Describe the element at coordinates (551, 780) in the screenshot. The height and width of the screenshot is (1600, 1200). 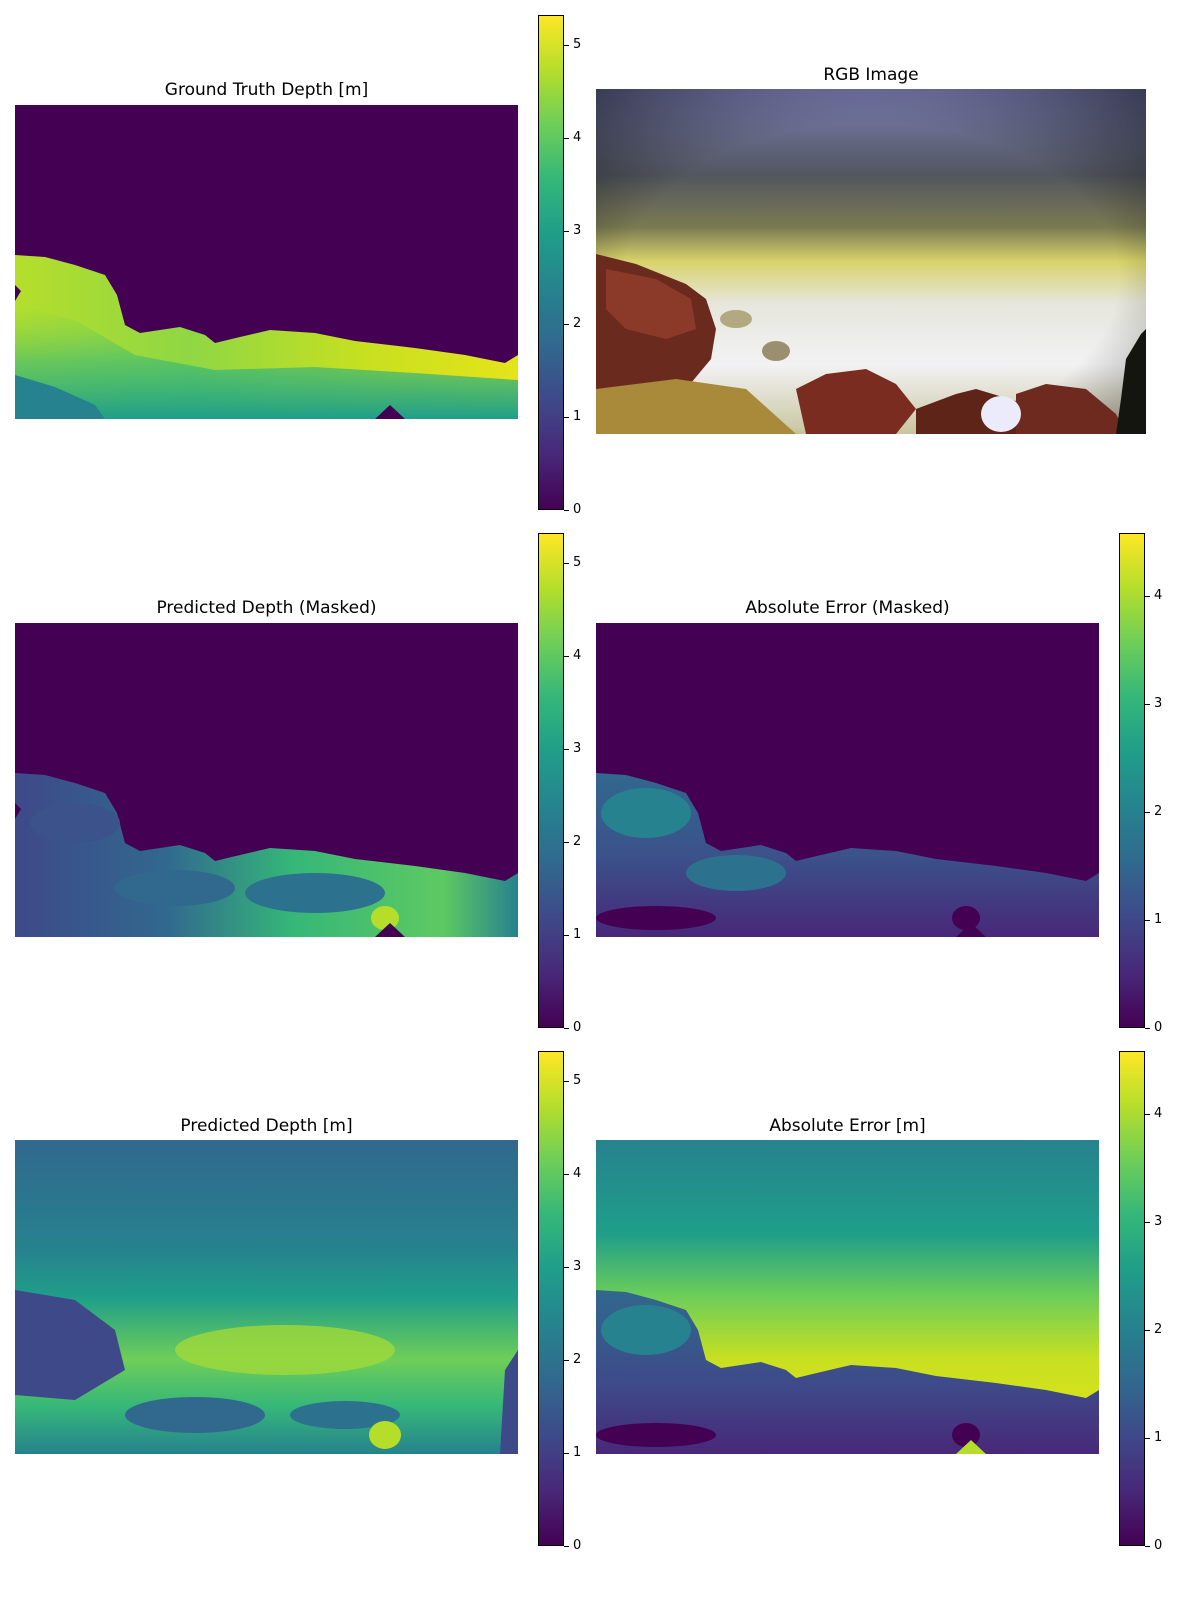
I see `pred-masked-colorbar` at that location.